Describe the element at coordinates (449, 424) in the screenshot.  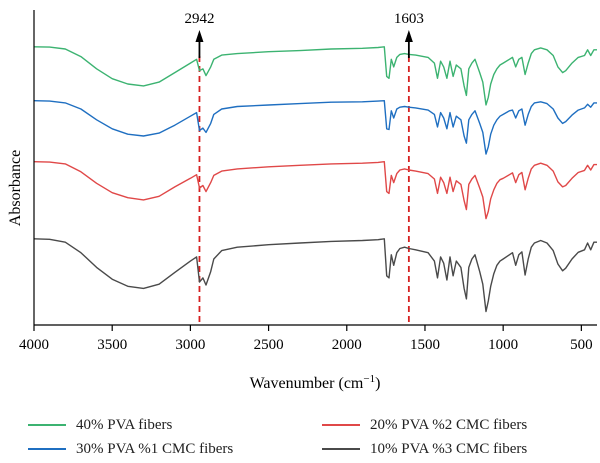
I see `legend-label: 20% PVA %2 CMC fibers` at that location.